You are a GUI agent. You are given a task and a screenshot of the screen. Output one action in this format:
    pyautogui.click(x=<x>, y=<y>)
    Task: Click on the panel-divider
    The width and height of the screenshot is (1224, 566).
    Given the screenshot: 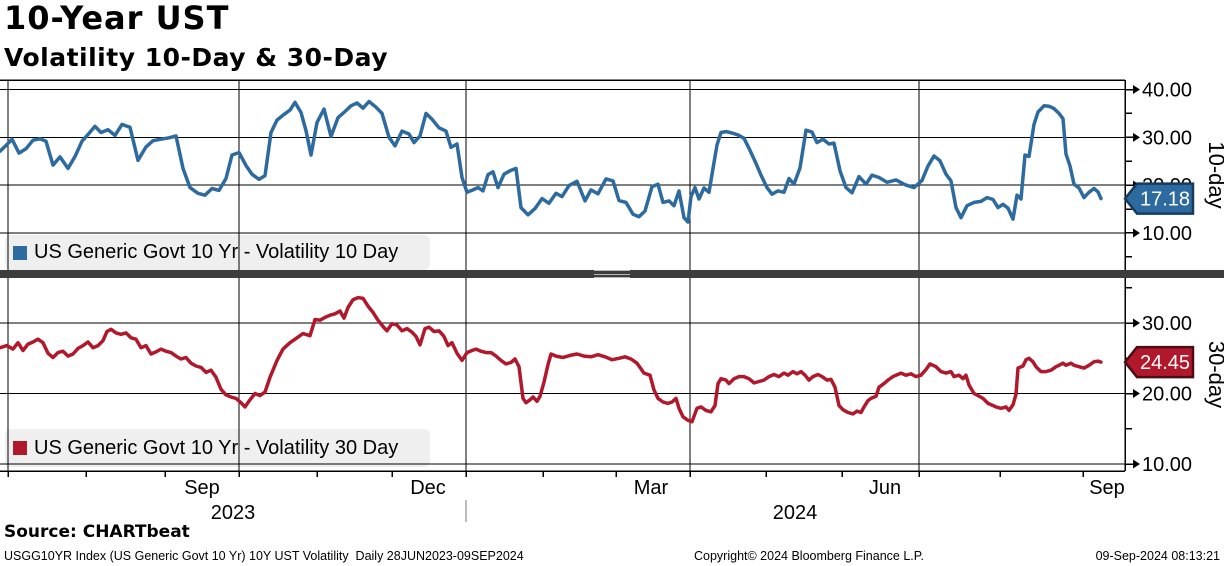 What is the action you would take?
    pyautogui.click(x=612, y=274)
    